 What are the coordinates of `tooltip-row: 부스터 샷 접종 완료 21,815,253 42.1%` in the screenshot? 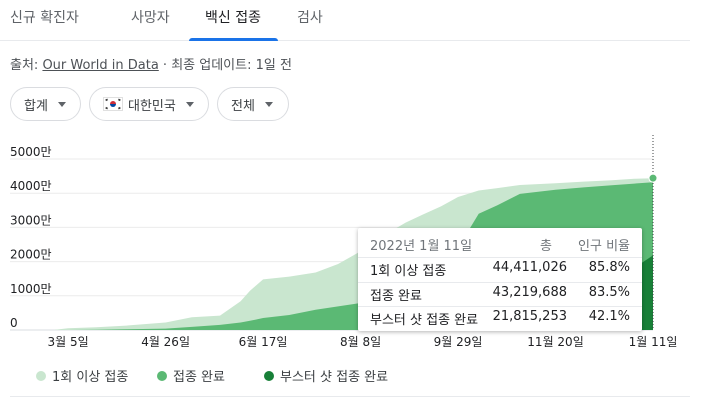 It's located at (500, 318).